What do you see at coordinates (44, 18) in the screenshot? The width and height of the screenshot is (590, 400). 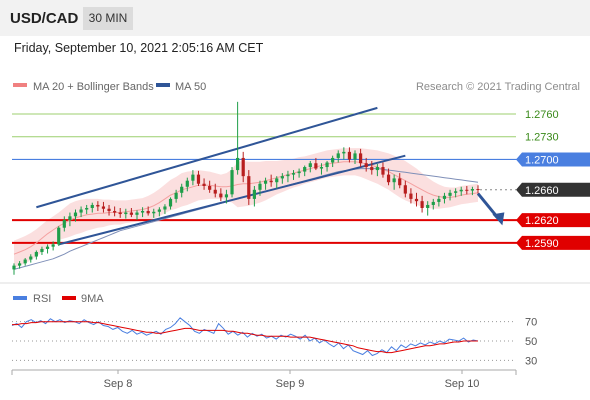 I see `symbol-label: USD/CAD` at bounding box center [44, 18].